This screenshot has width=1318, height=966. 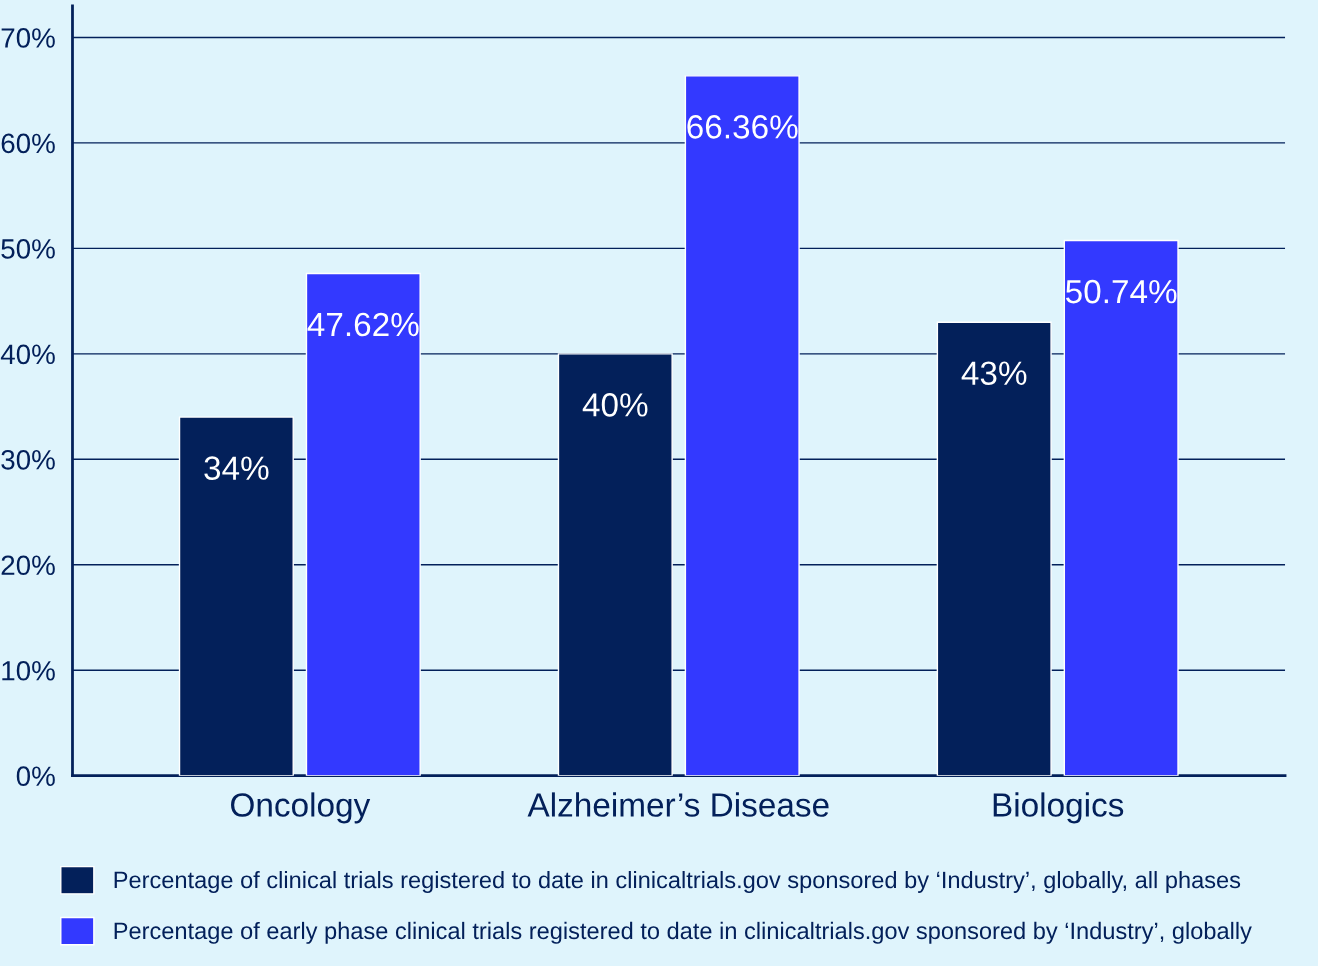 I want to click on x-tick-label: Oncology, so click(x=301, y=808).